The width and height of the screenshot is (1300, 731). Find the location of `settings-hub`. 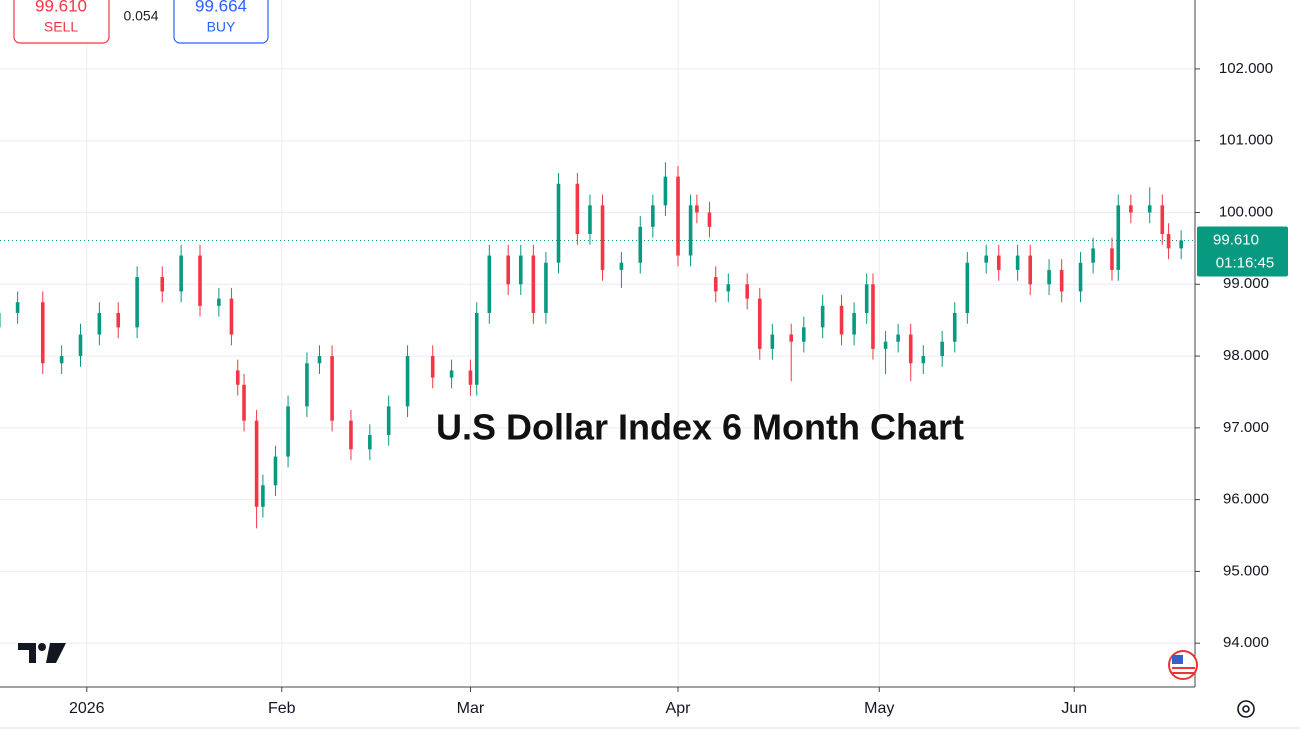

settings-hub is located at coordinates (1246, 709).